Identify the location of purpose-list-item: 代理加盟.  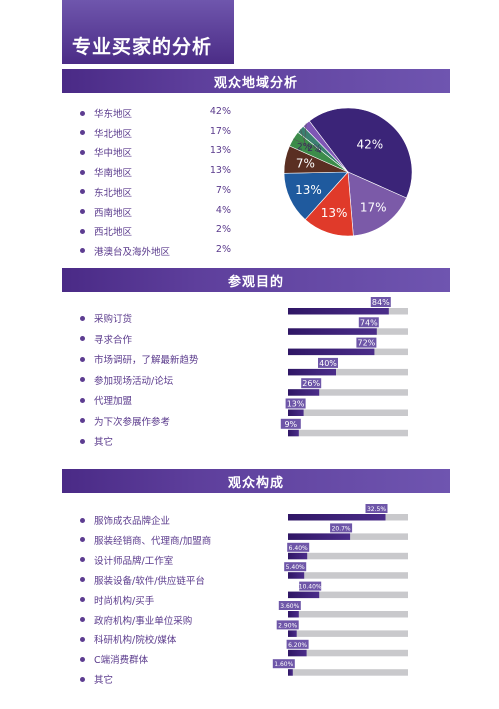
(106, 400).